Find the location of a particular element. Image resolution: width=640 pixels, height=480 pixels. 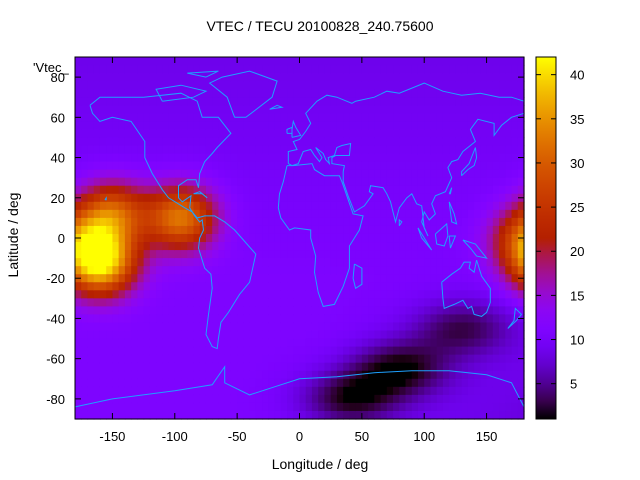

colorbar-tick-label: 30 is located at coordinates (577, 163).